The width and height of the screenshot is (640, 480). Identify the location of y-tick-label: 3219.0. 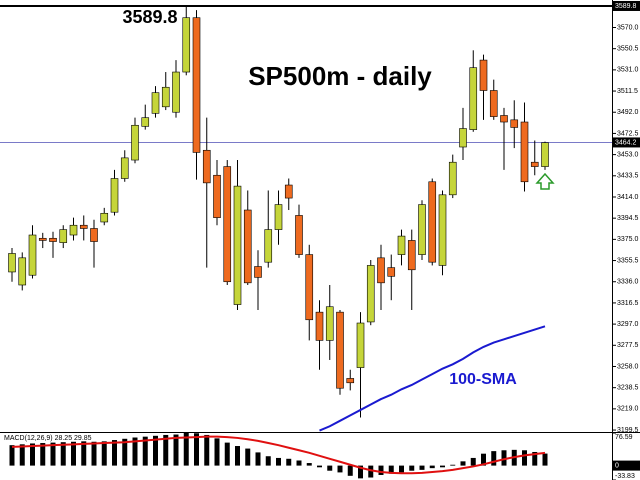
(628, 409).